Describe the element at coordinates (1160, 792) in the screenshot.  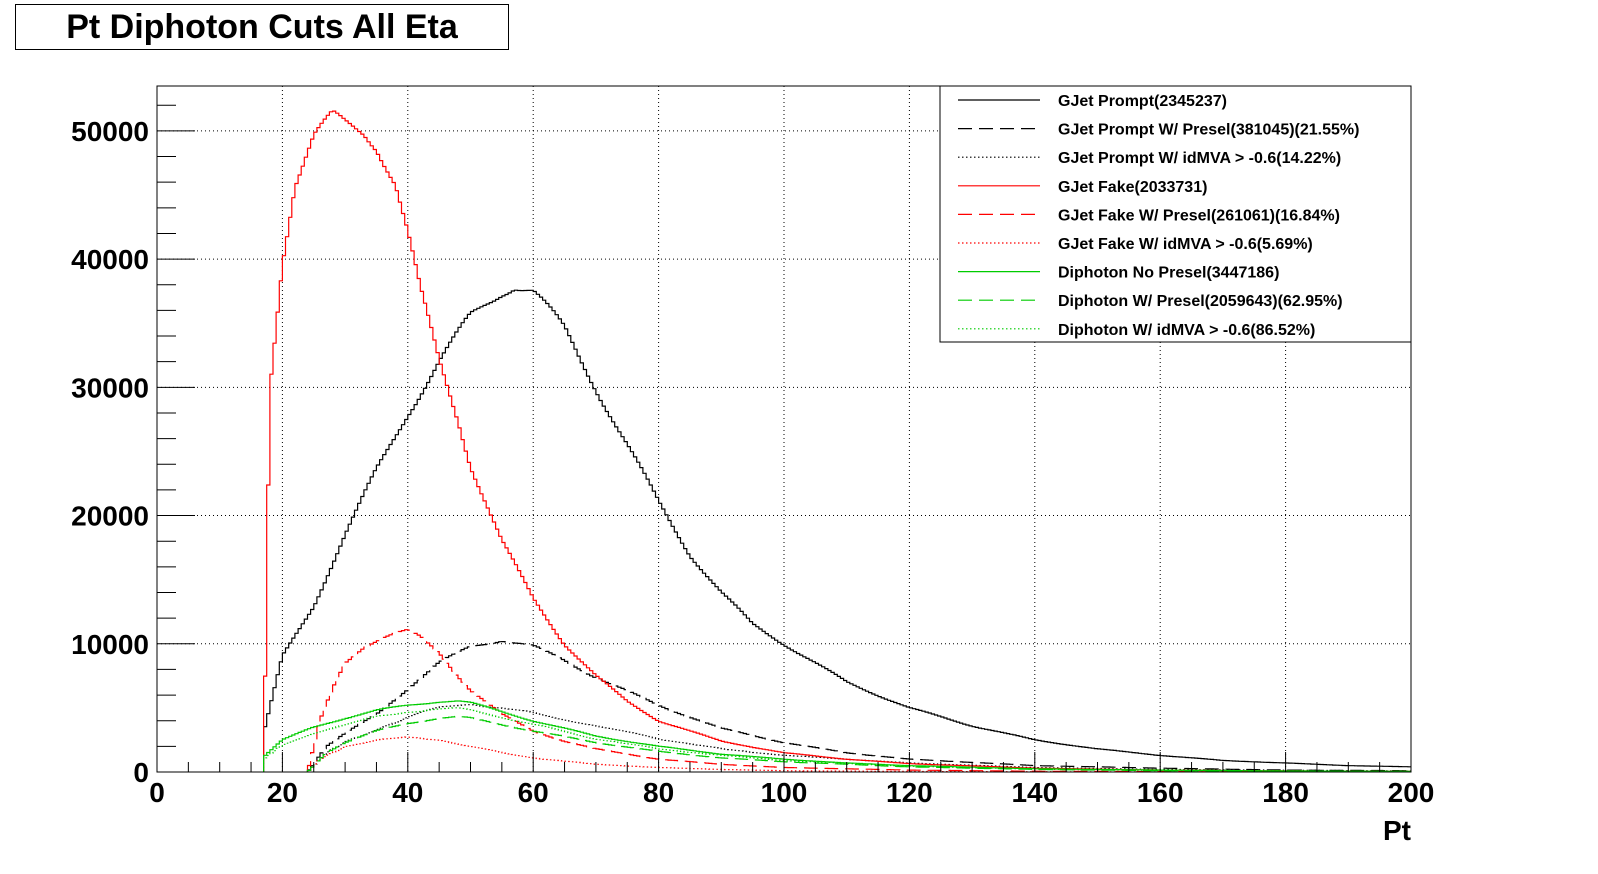
I see `x-tick-label: 160` at that location.